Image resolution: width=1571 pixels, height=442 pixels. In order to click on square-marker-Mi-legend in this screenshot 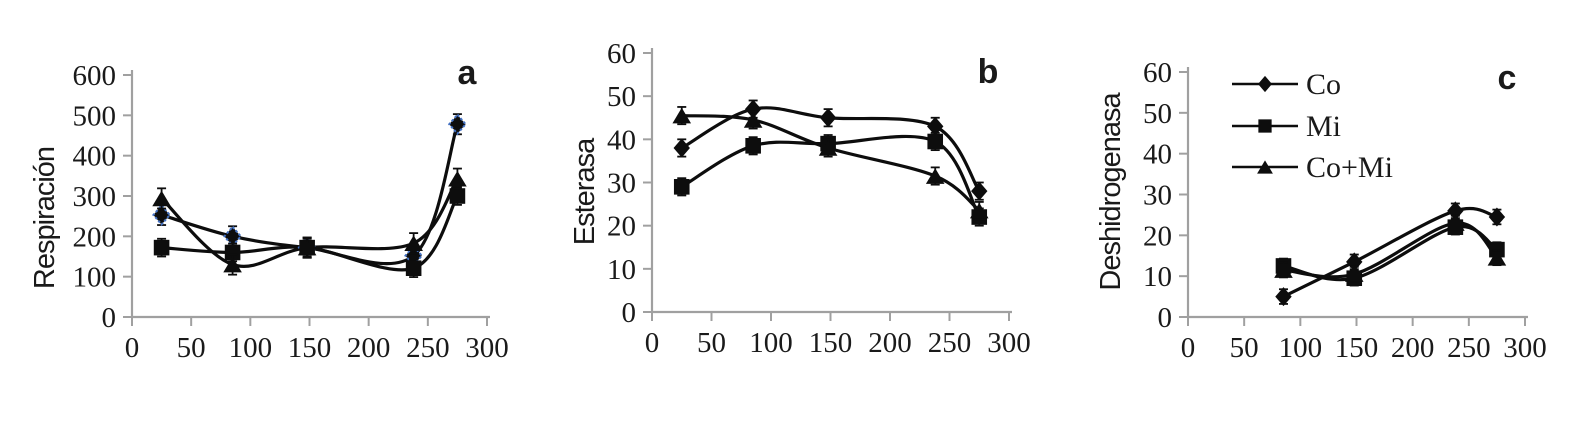, I will do `click(1265, 126)`.